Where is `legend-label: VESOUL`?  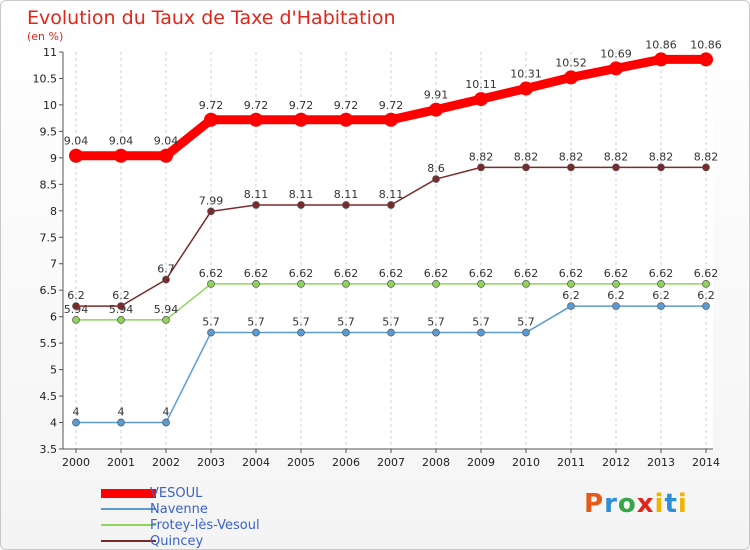 legend-label: VESOUL is located at coordinates (176, 493).